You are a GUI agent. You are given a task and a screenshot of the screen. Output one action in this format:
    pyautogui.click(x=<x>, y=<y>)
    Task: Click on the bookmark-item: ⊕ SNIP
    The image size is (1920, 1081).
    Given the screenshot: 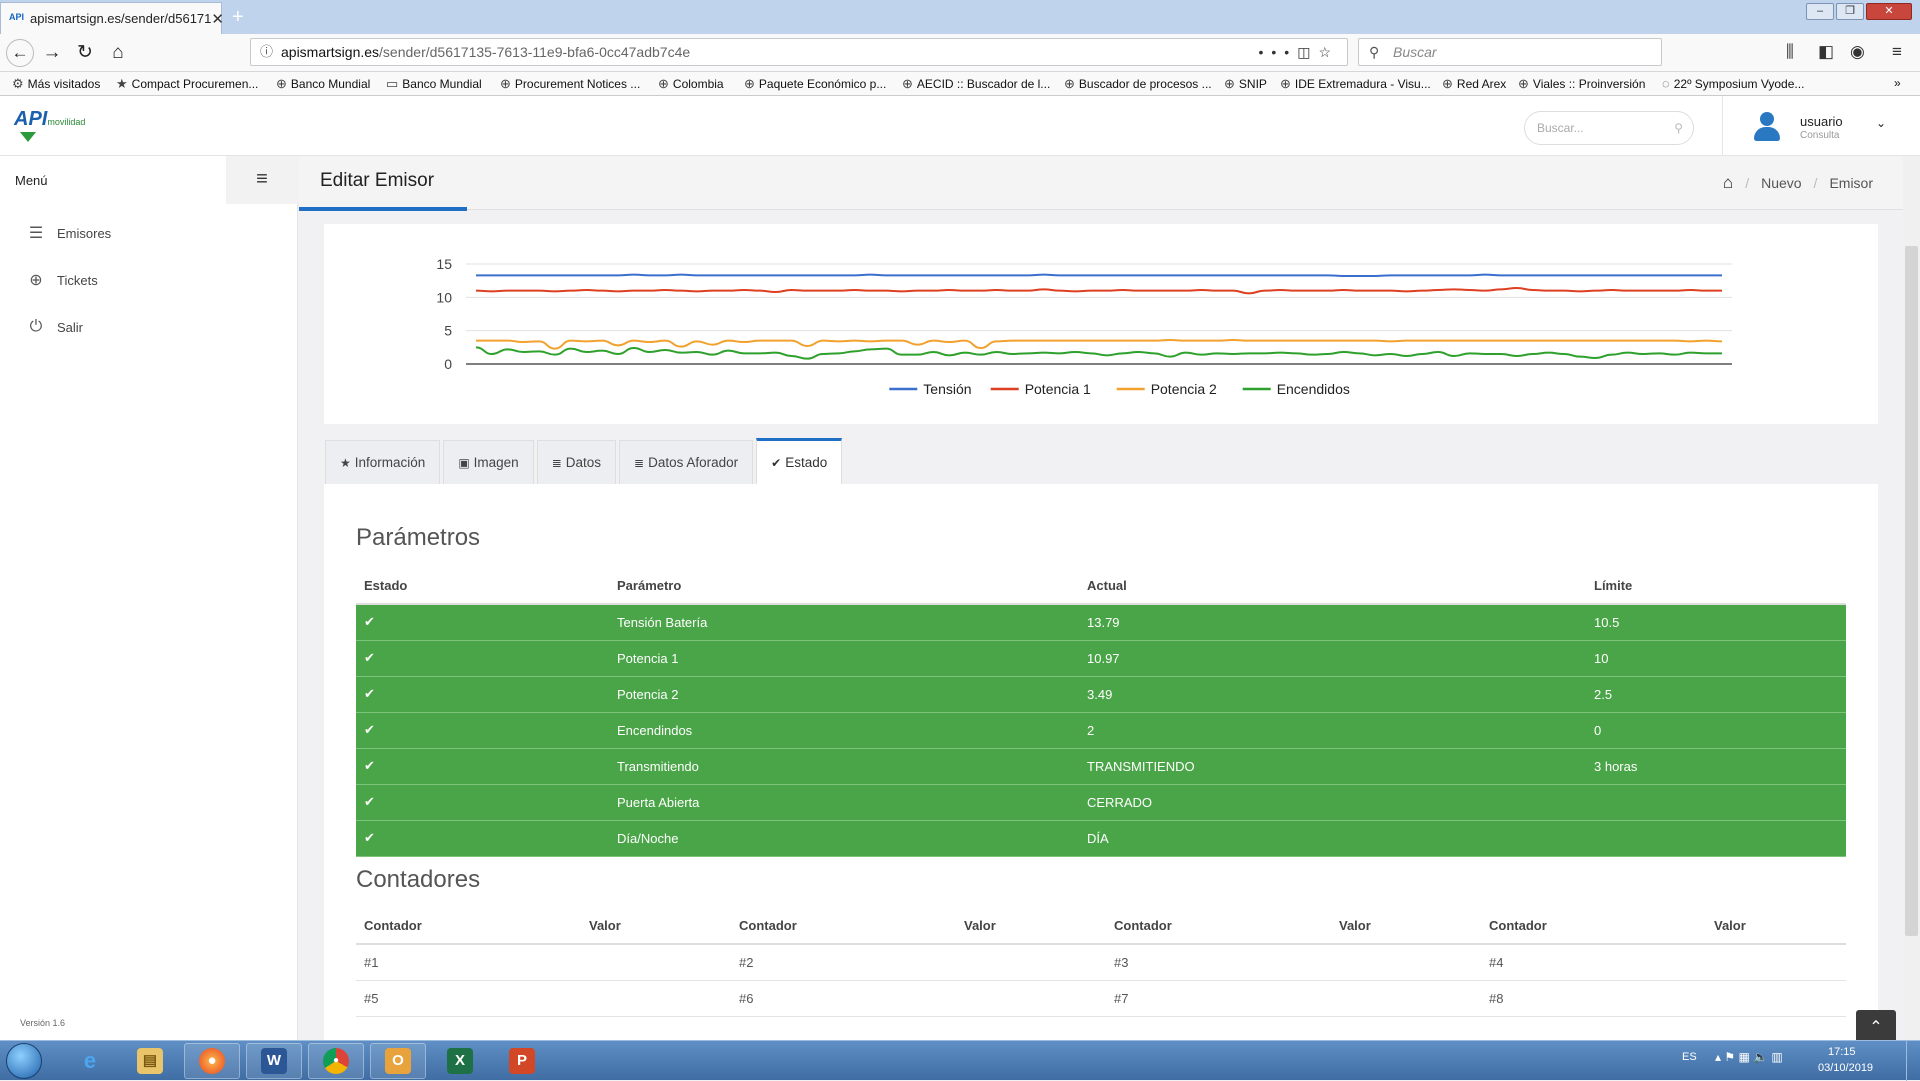 What is the action you would take?
    pyautogui.click(x=1245, y=83)
    